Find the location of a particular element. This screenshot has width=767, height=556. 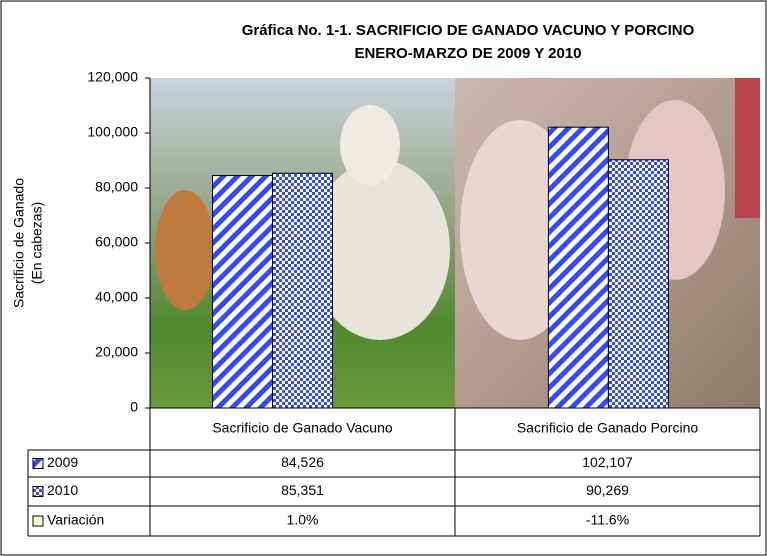

table-cell: 84,526 is located at coordinates (302, 462).